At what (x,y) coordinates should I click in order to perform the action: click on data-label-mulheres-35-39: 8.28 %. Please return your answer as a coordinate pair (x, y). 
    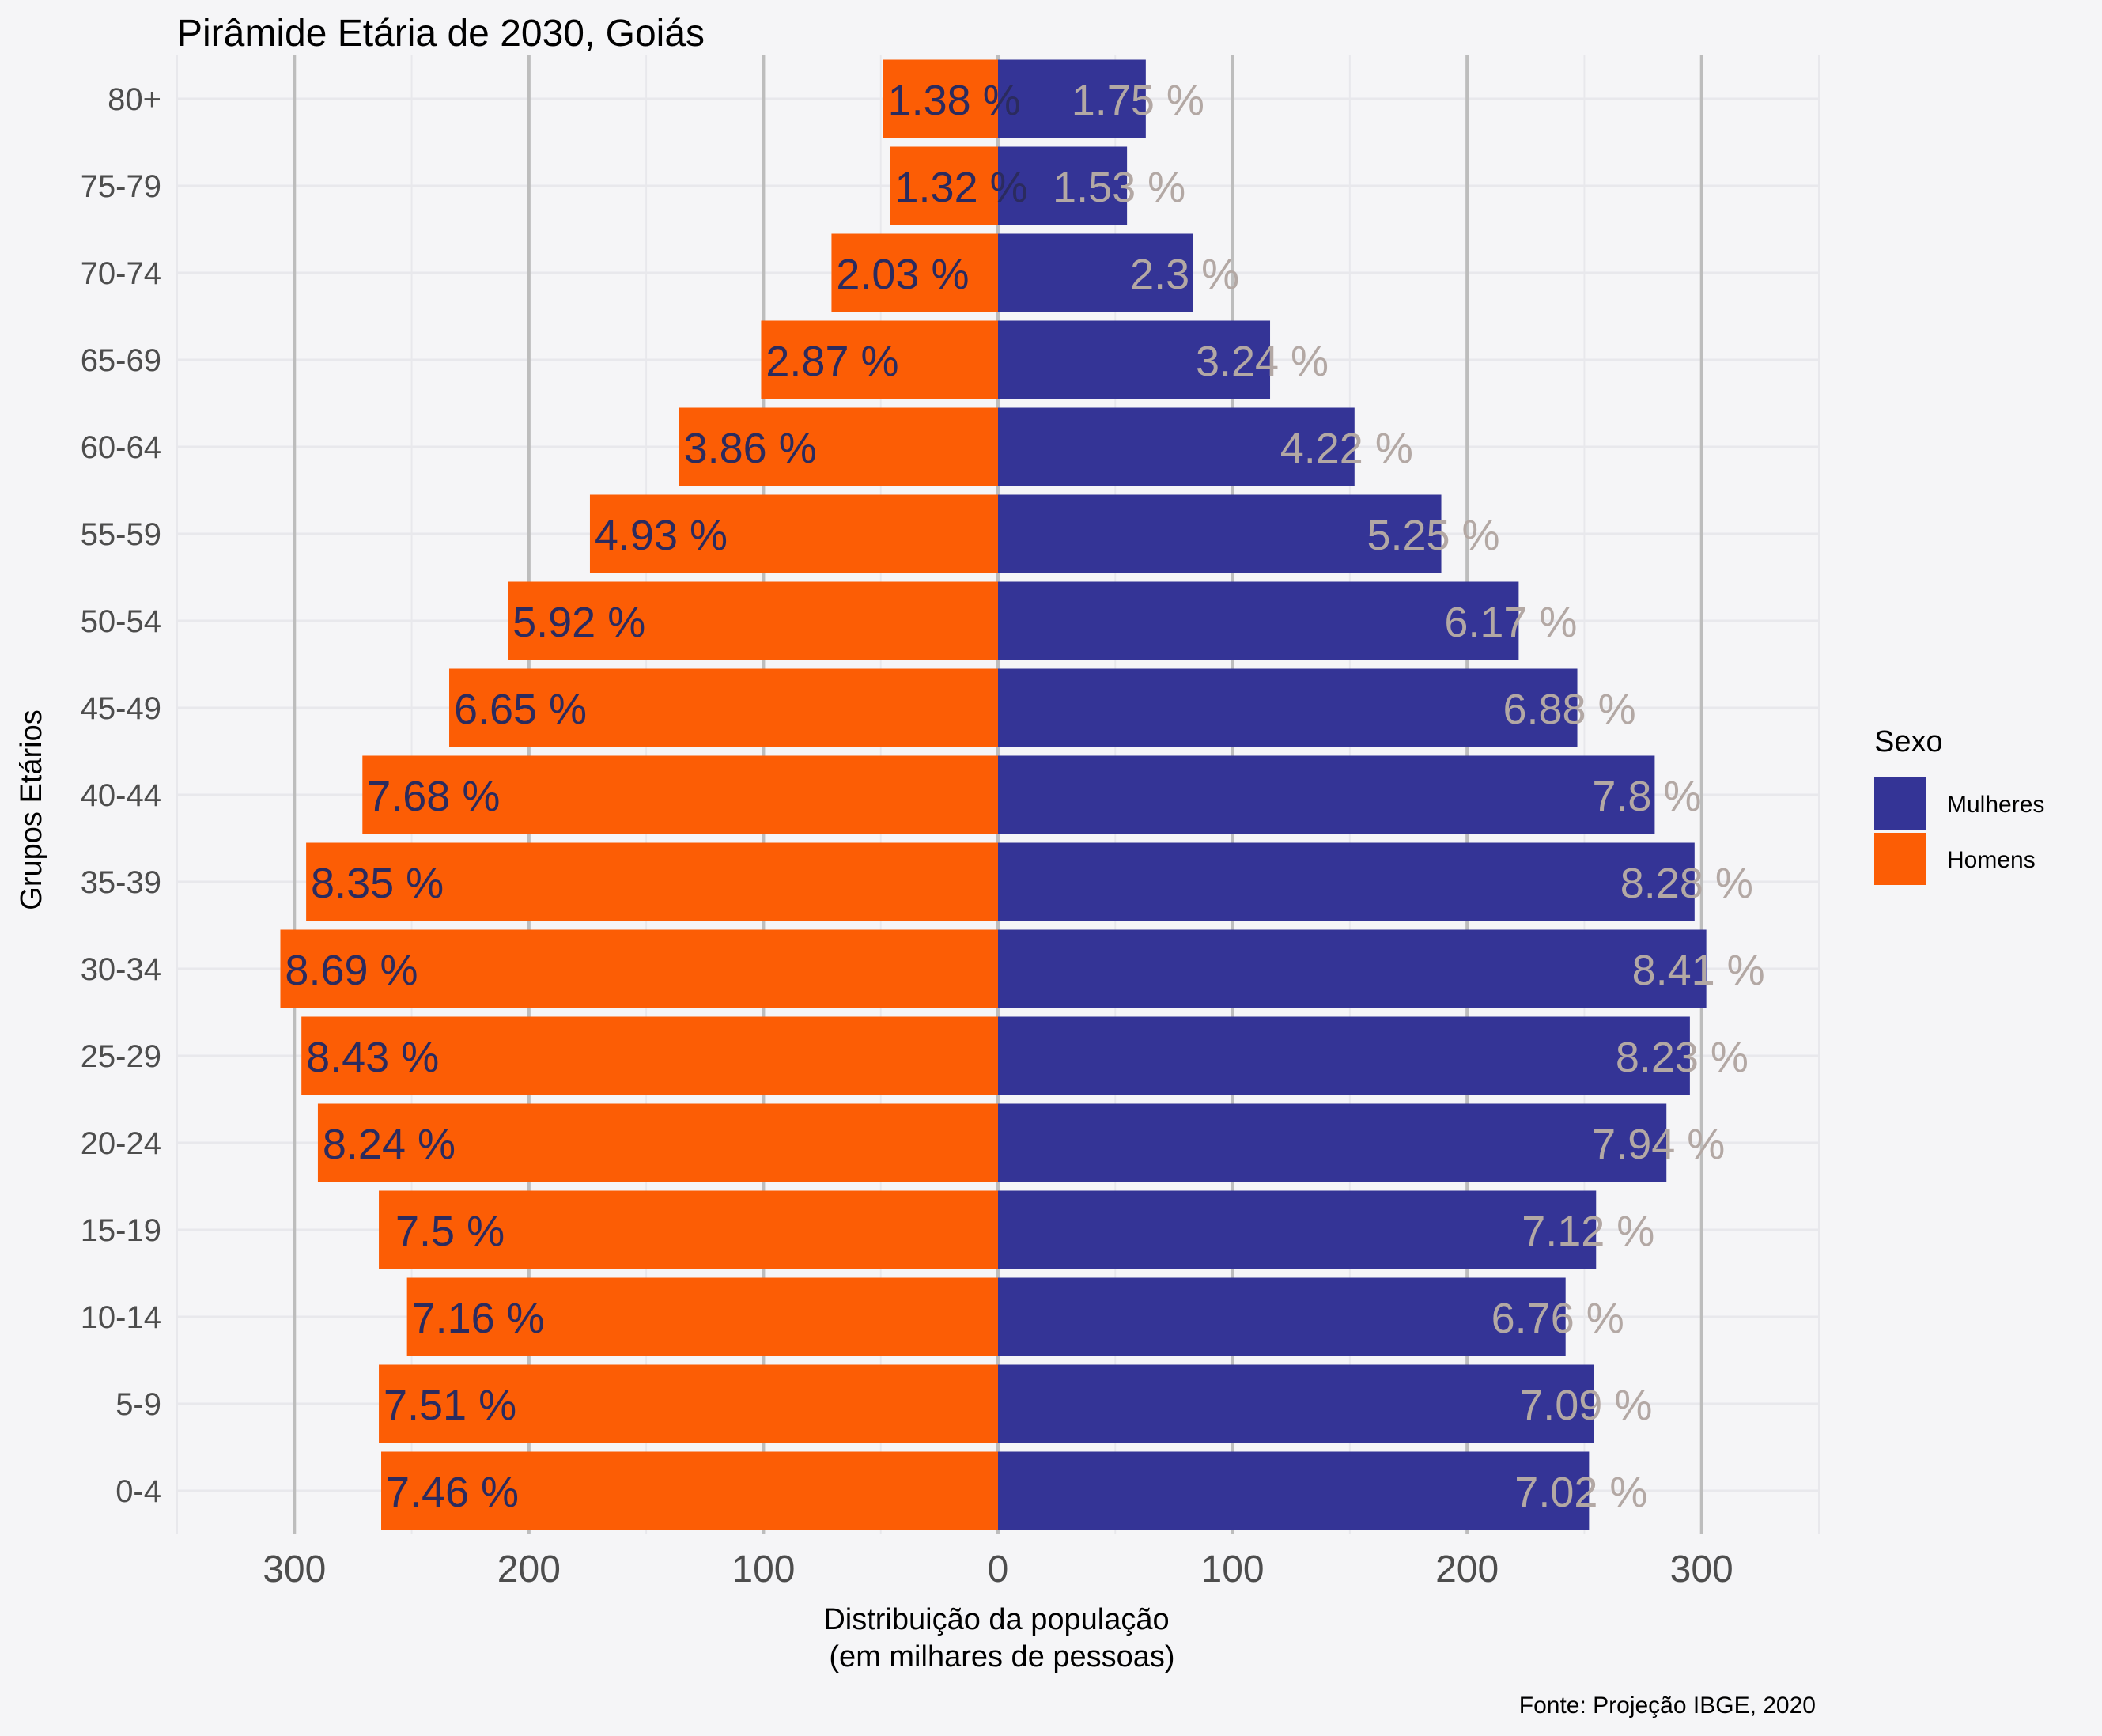
    Looking at the image, I should click on (1686, 883).